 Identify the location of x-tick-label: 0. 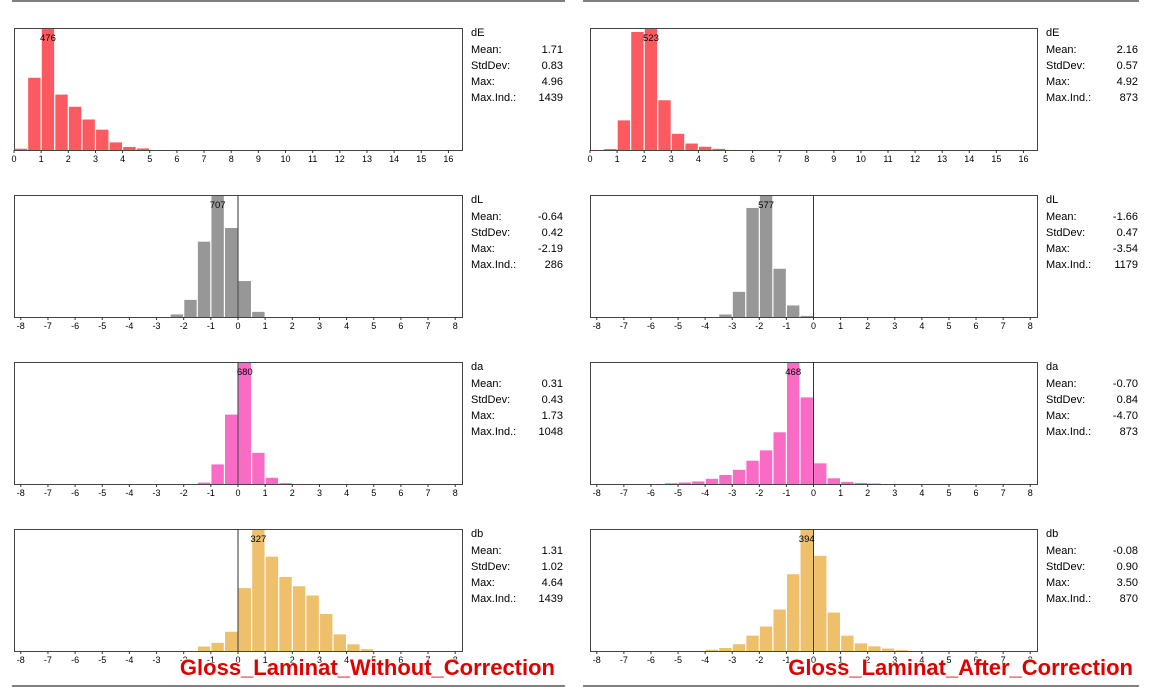
(813, 493).